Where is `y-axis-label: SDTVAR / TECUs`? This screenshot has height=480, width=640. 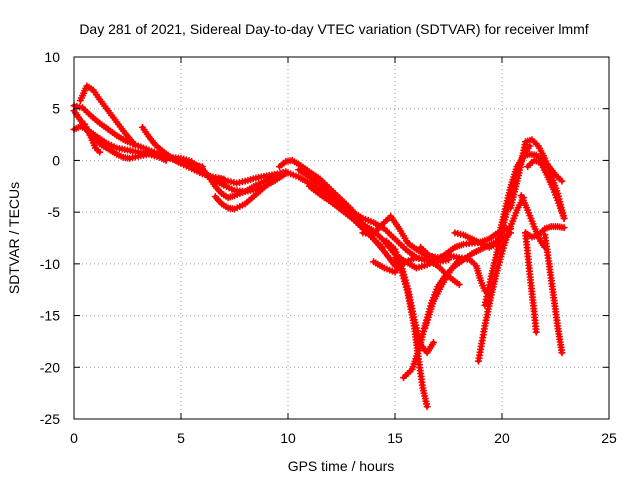 y-axis-label: SDTVAR / TECUs is located at coordinates (14, 238).